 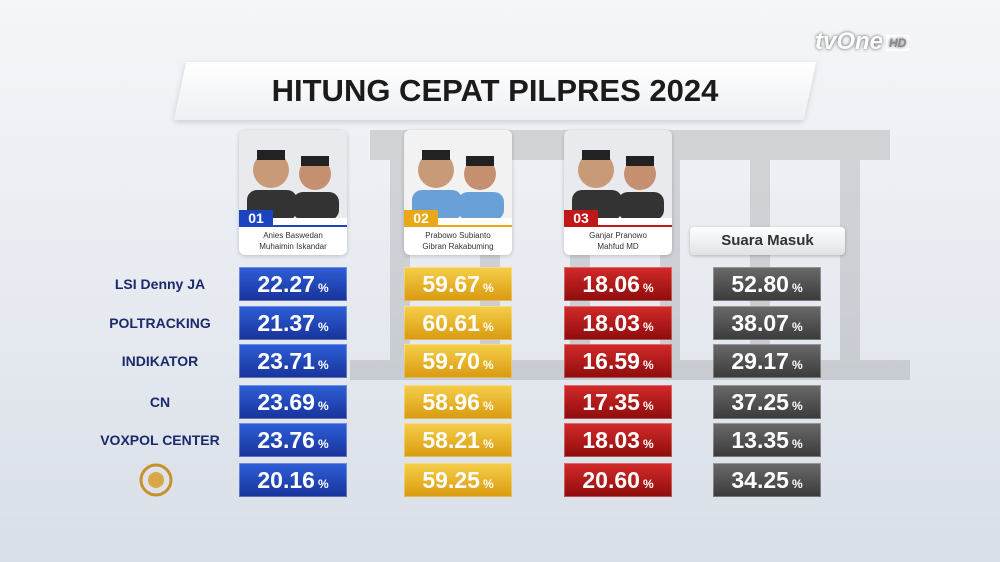 What do you see at coordinates (451, 284) in the screenshot?
I see `result-value: 59.67` at bounding box center [451, 284].